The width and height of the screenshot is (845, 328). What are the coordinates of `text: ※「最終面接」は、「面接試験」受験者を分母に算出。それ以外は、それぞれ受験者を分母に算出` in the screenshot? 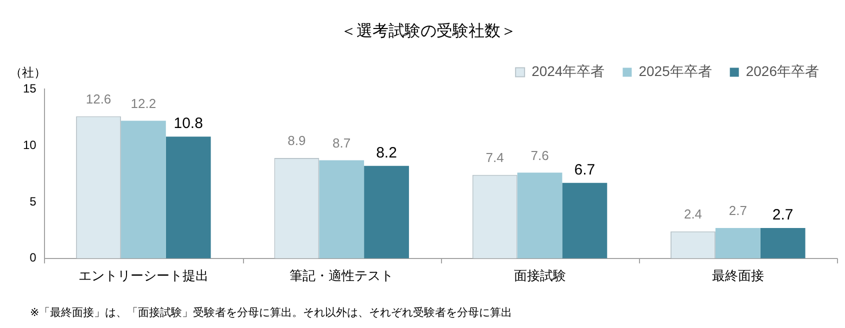 It's located at (271, 313).